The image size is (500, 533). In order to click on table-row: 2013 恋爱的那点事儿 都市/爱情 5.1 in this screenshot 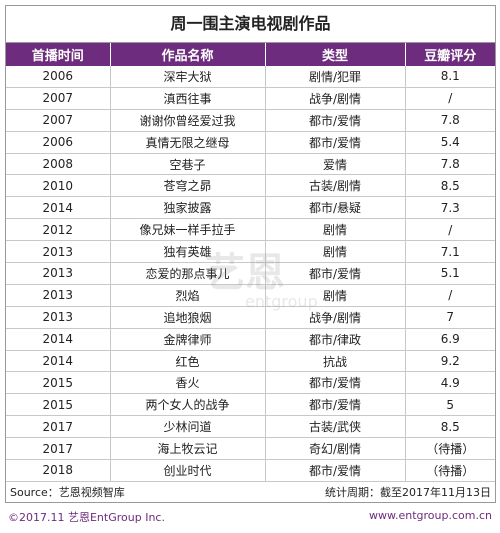, I will do `click(250, 273)`.